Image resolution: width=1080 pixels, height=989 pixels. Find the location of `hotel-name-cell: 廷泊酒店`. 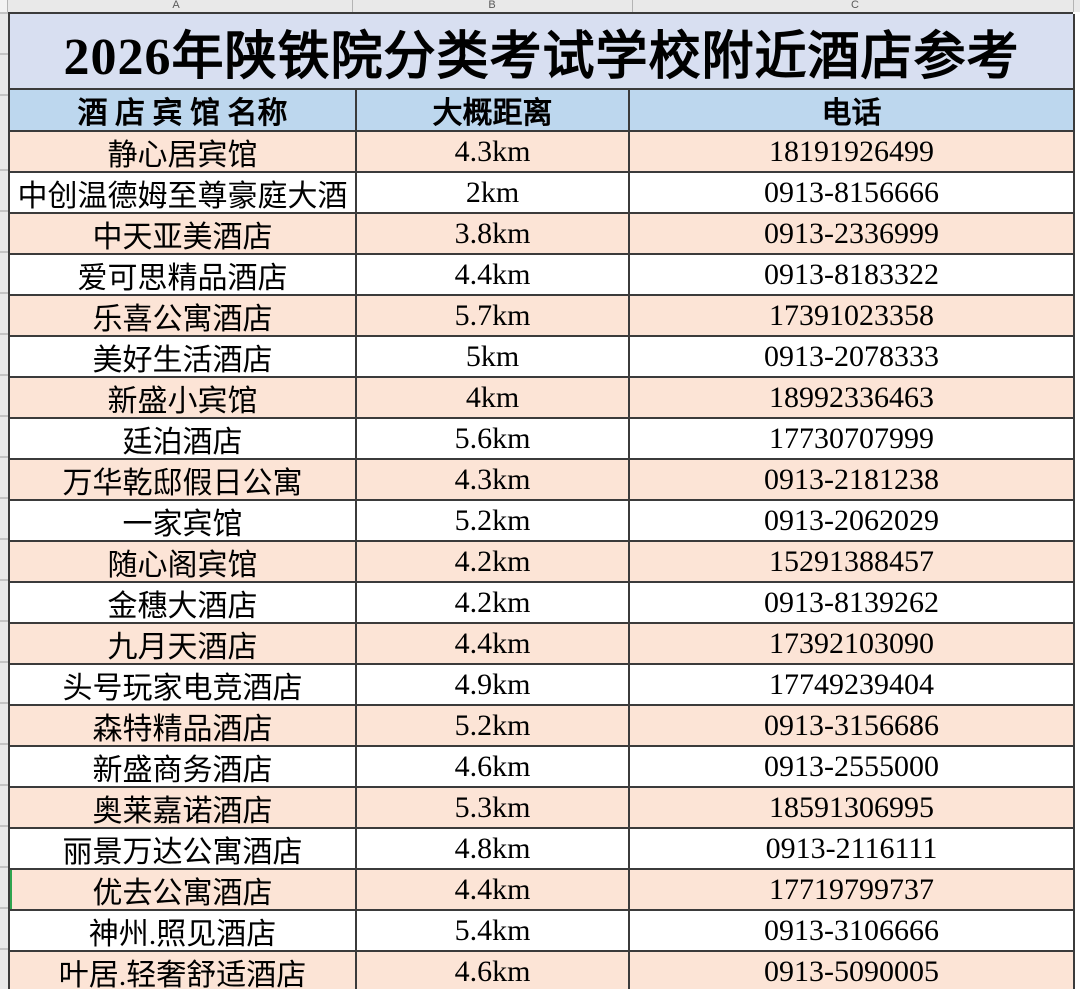

hotel-name-cell: 廷泊酒店 is located at coordinates (183, 439).